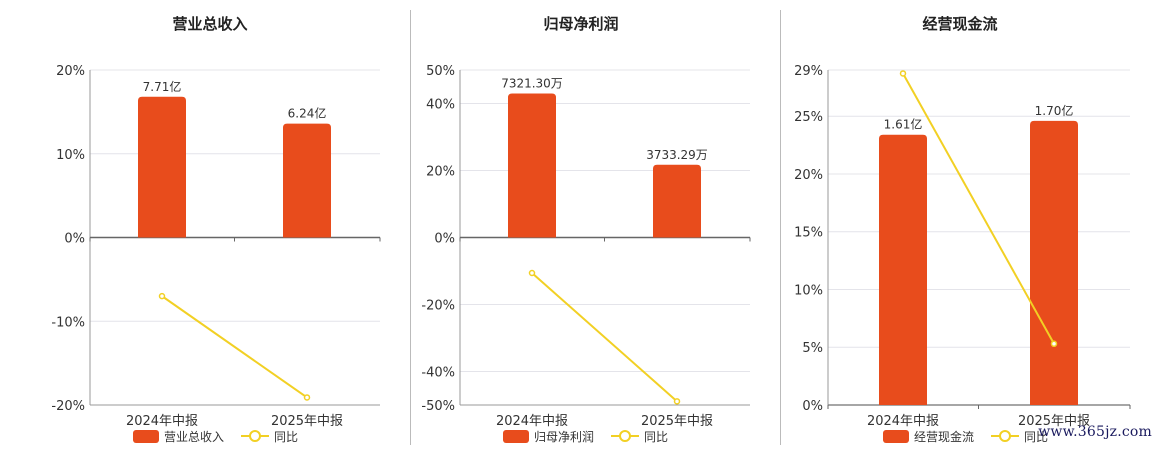 The image size is (1160, 450). What do you see at coordinates (564, 437) in the screenshot?
I see `legend-bar-label: 归母净利润` at bounding box center [564, 437].